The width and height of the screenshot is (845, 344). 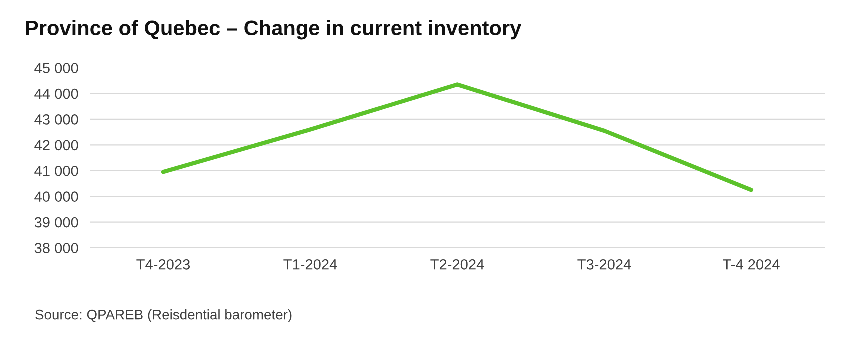 I want to click on y-tick-label: 40 000, so click(x=56, y=197).